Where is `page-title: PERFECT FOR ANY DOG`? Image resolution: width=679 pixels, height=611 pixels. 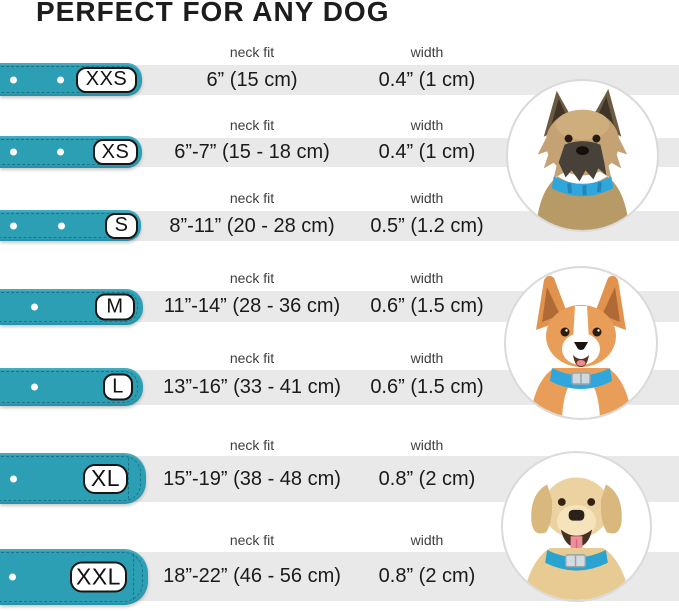 page-title: PERFECT FOR ANY DOG is located at coordinates (213, 13).